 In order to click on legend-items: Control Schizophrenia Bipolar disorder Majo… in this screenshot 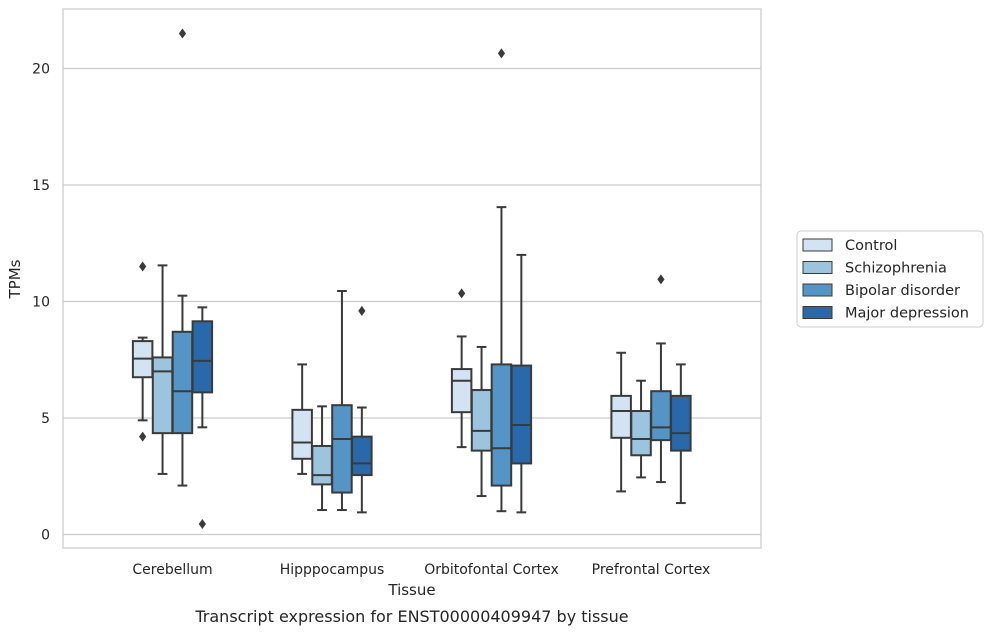, I will do `click(885, 280)`.